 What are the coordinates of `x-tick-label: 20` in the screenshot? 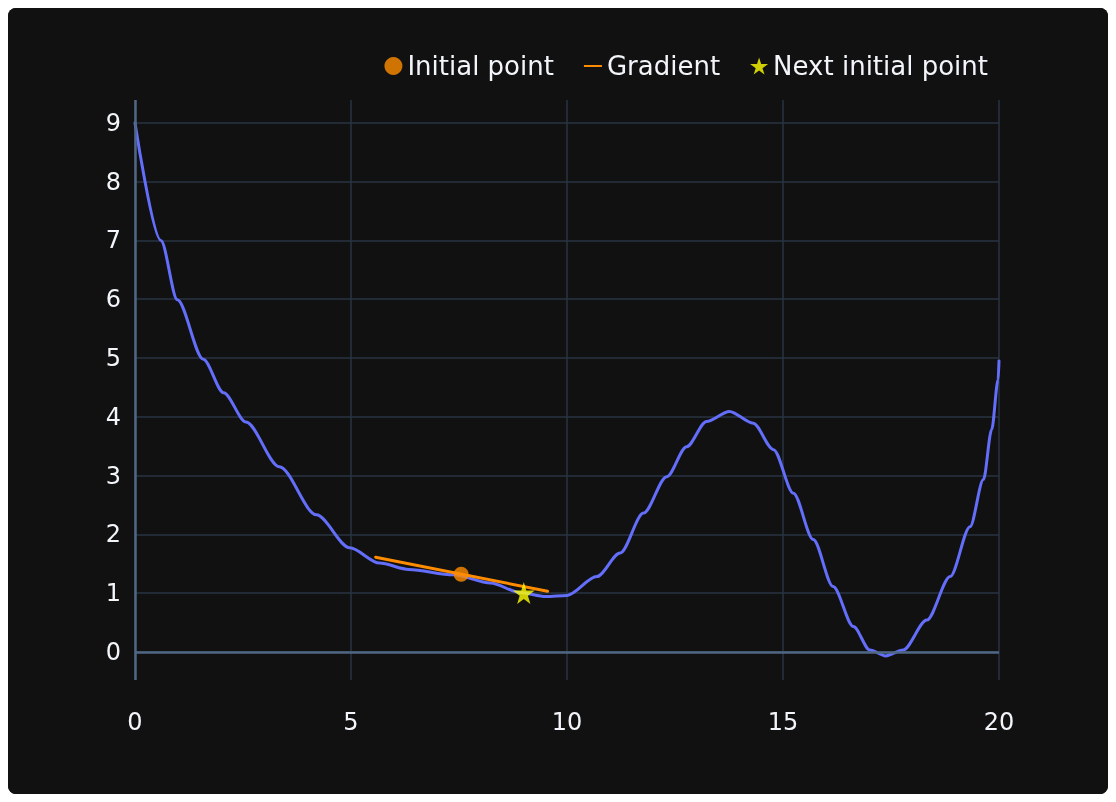 It's located at (999, 722).